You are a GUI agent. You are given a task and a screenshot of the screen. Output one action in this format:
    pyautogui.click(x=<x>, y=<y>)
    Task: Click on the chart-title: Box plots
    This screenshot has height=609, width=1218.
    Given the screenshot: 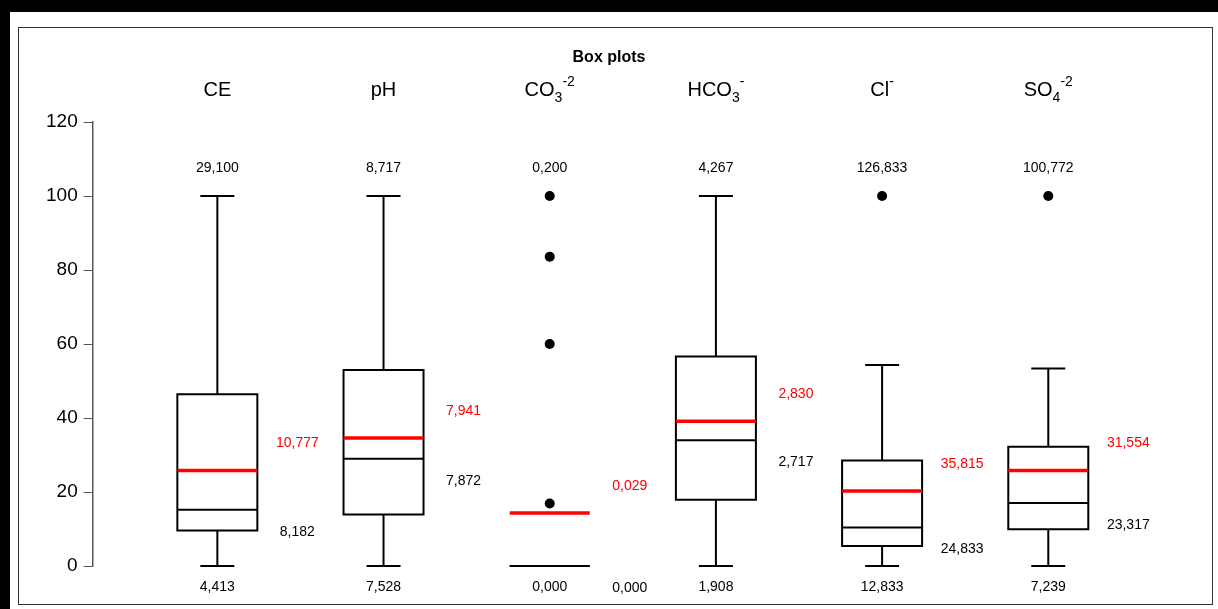 What is the action you would take?
    pyautogui.click(x=609, y=56)
    